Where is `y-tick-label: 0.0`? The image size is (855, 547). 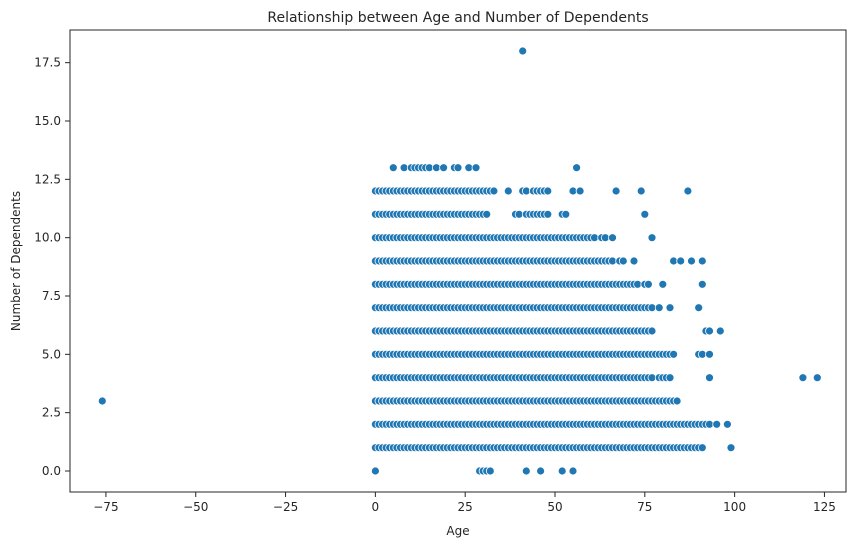 y-tick-label: 0.0 is located at coordinates (51, 471).